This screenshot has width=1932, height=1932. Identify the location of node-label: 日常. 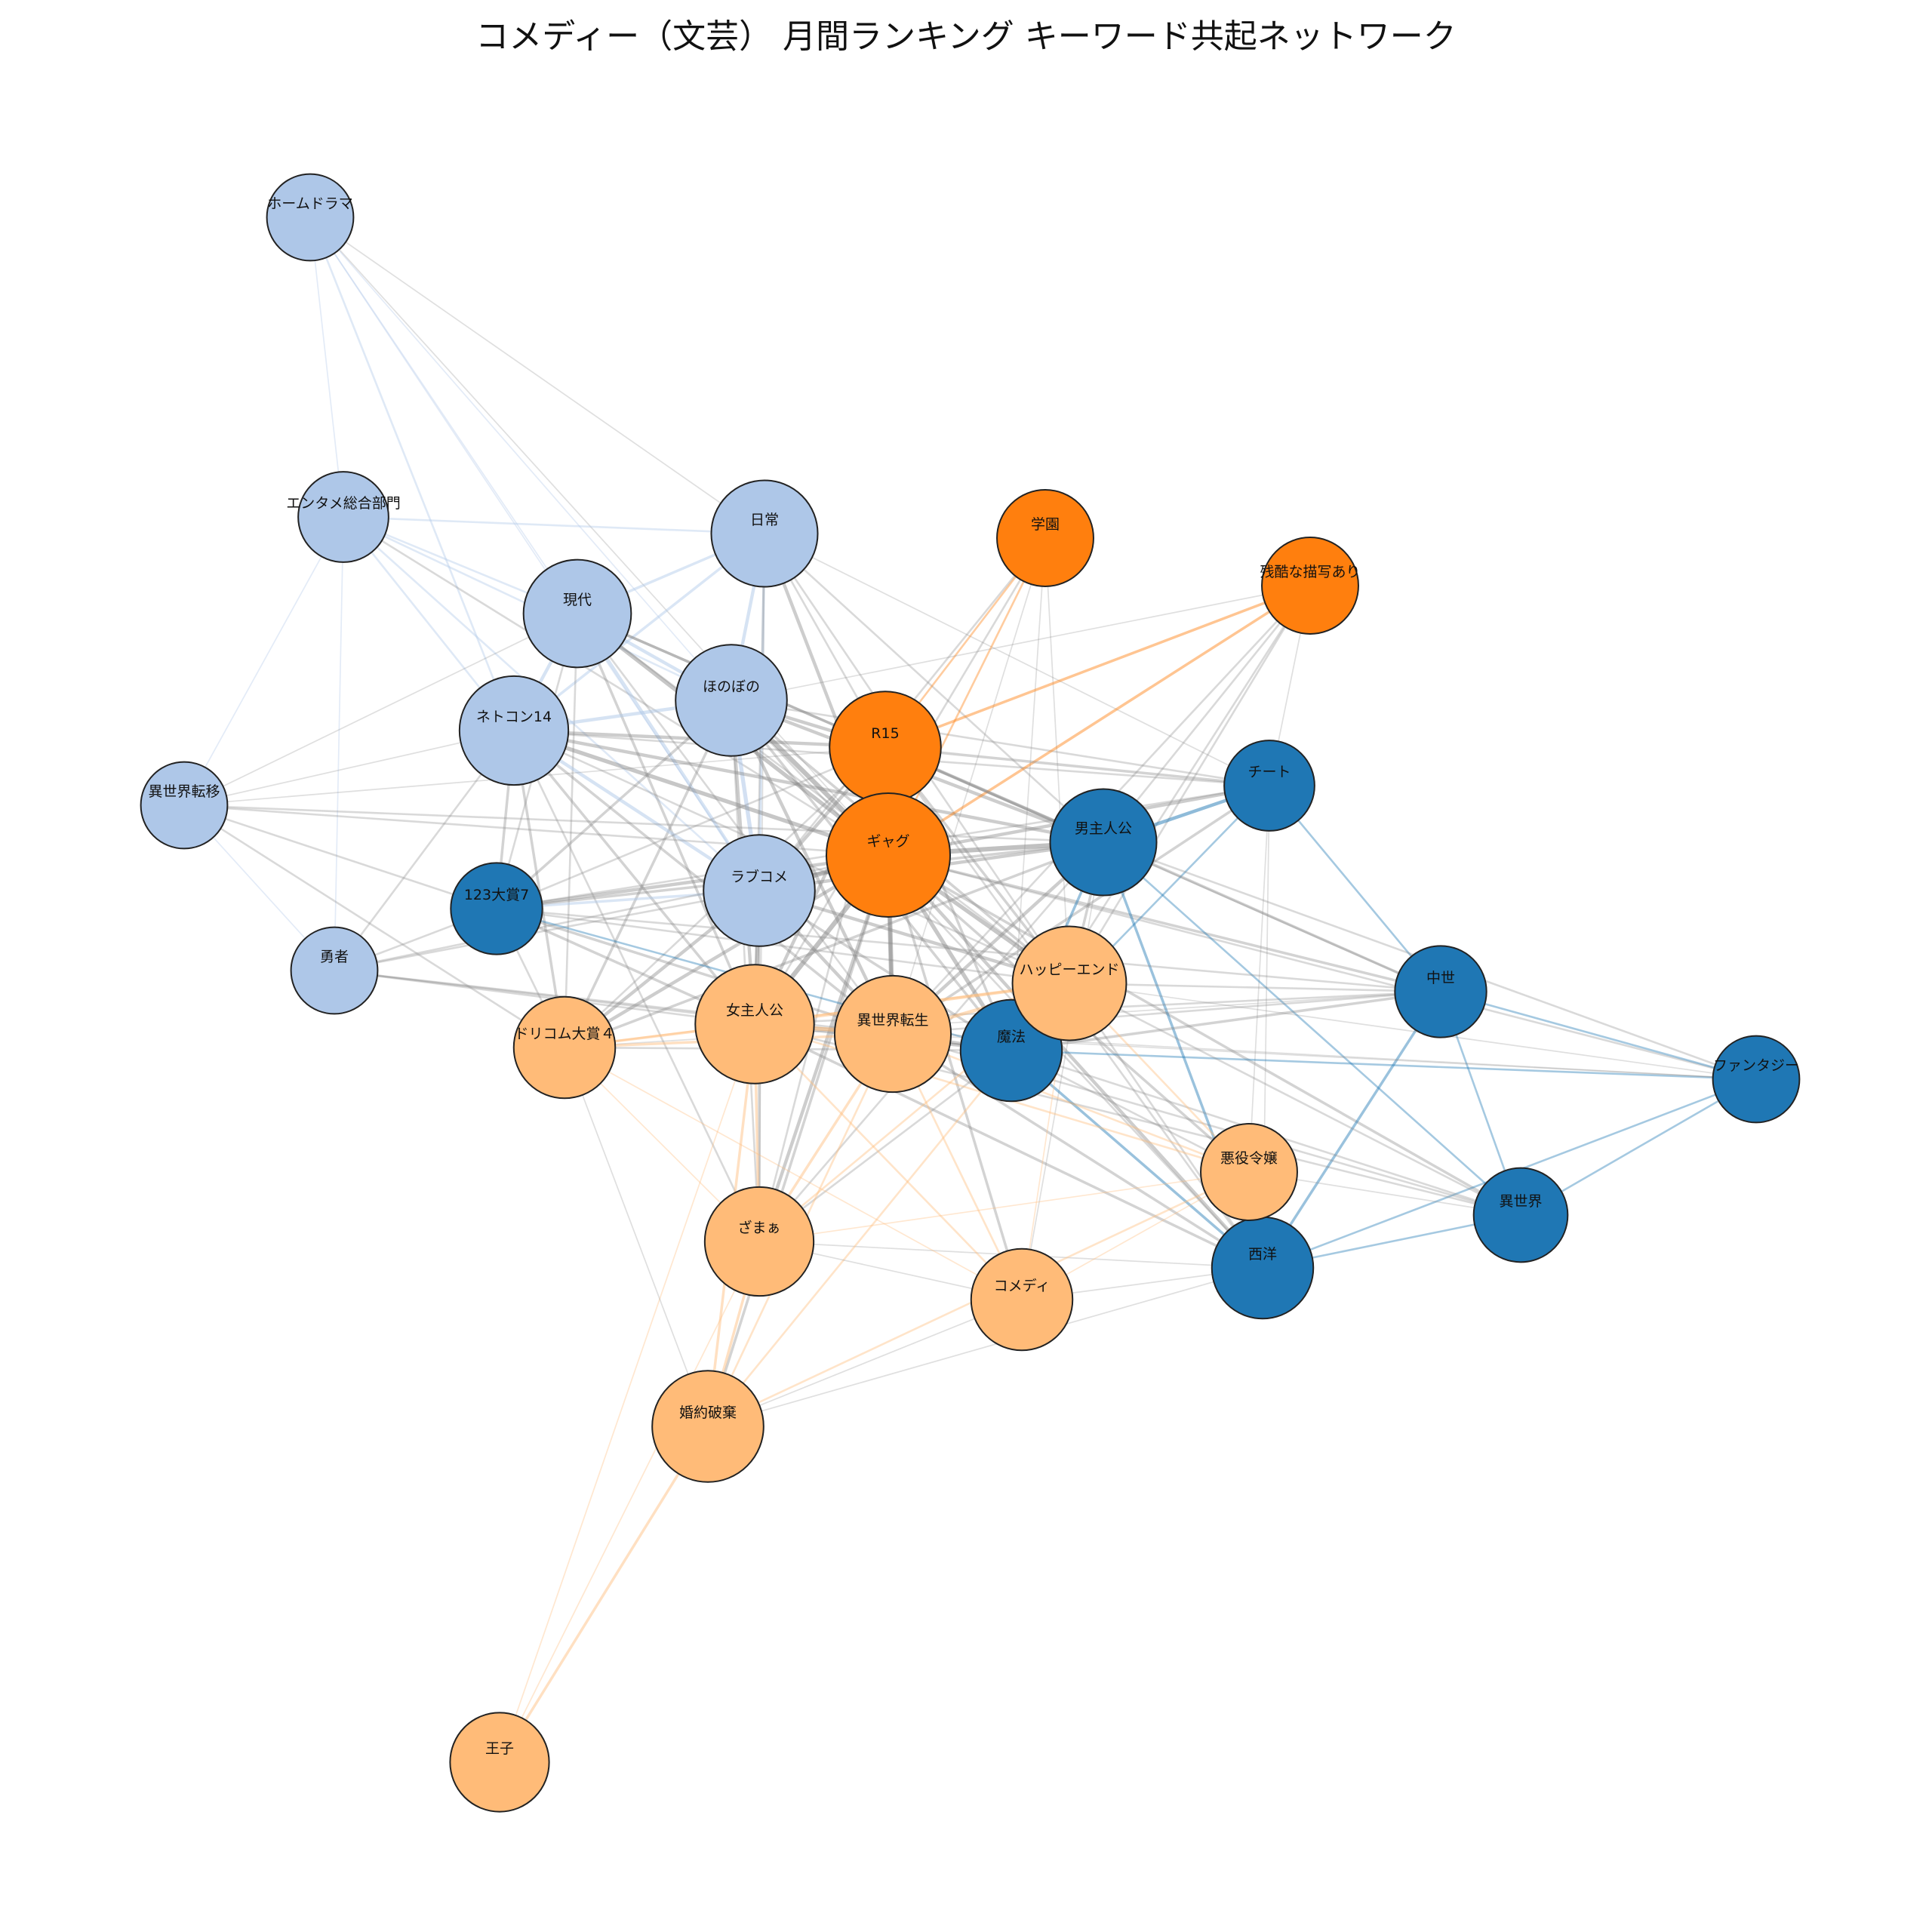
(764, 520).